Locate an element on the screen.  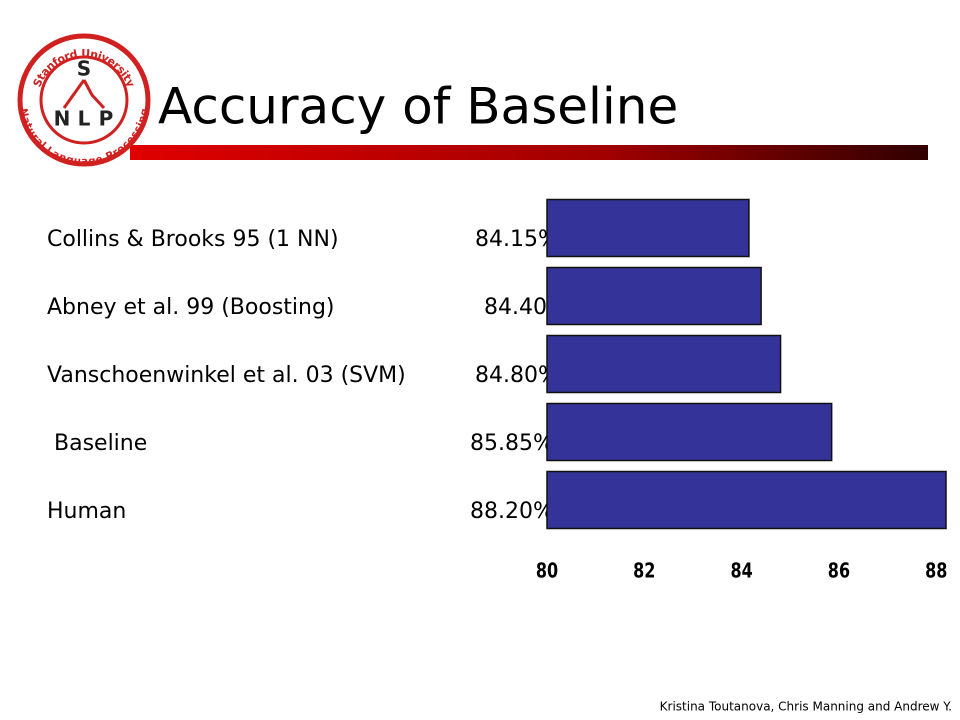
value-label: 85.85% is located at coordinates (512, 443).